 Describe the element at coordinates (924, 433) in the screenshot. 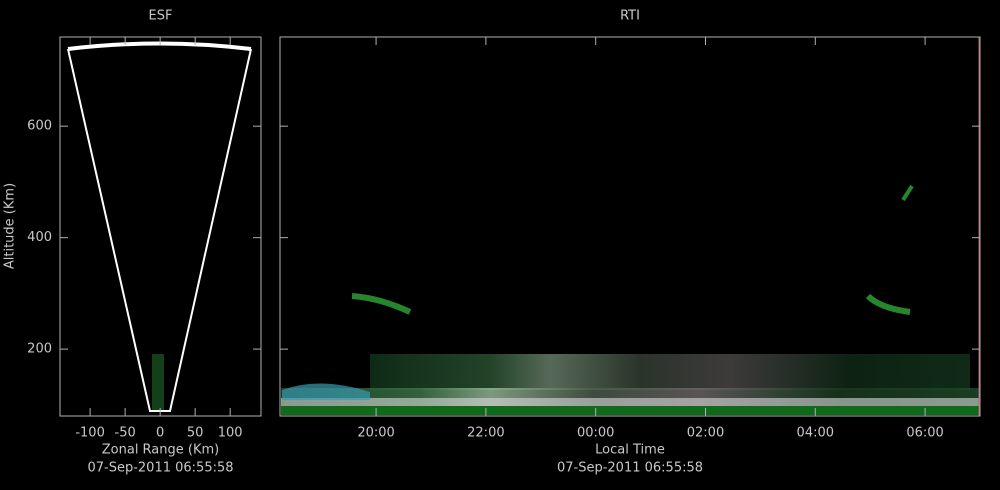

I see `x-tick-label: 06:00` at that location.